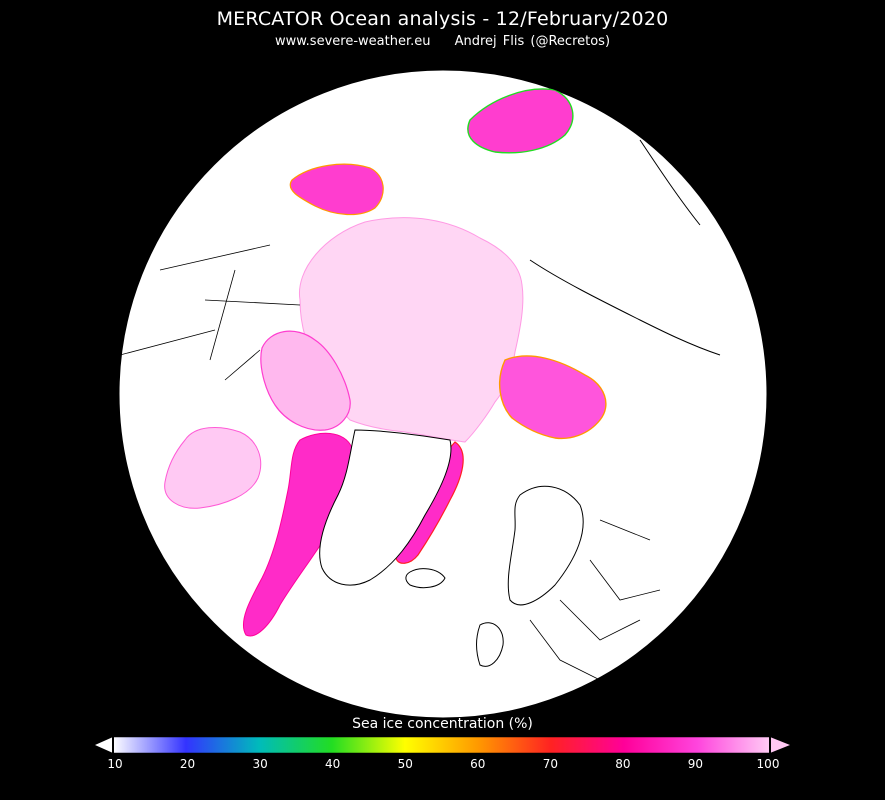 This screenshot has height=800, width=885. What do you see at coordinates (545, 545) in the screenshot?
I see `scandinavia-land` at bounding box center [545, 545].